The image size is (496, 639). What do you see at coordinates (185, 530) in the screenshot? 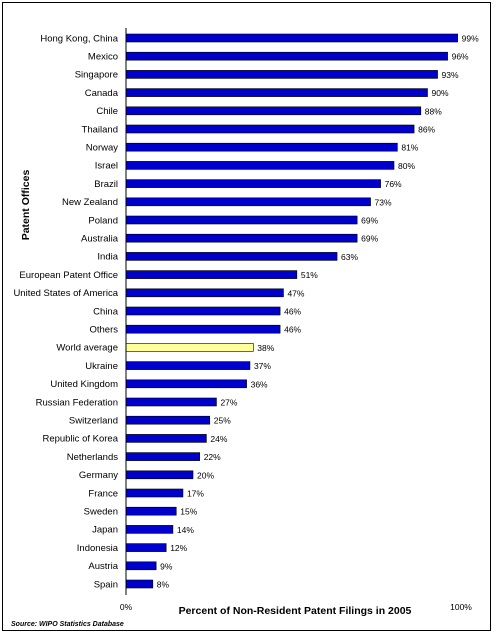
I see `value-label: 14%` at bounding box center [185, 530].